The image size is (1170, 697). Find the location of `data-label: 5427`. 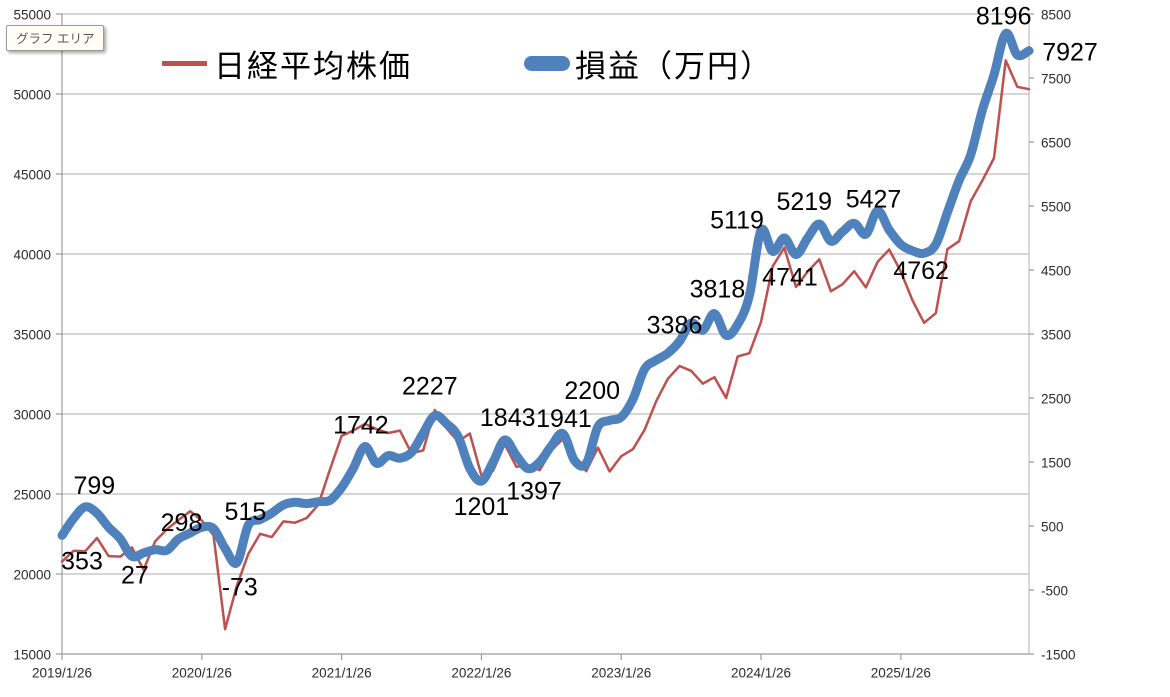

data-label: 5427 is located at coordinates (874, 200).